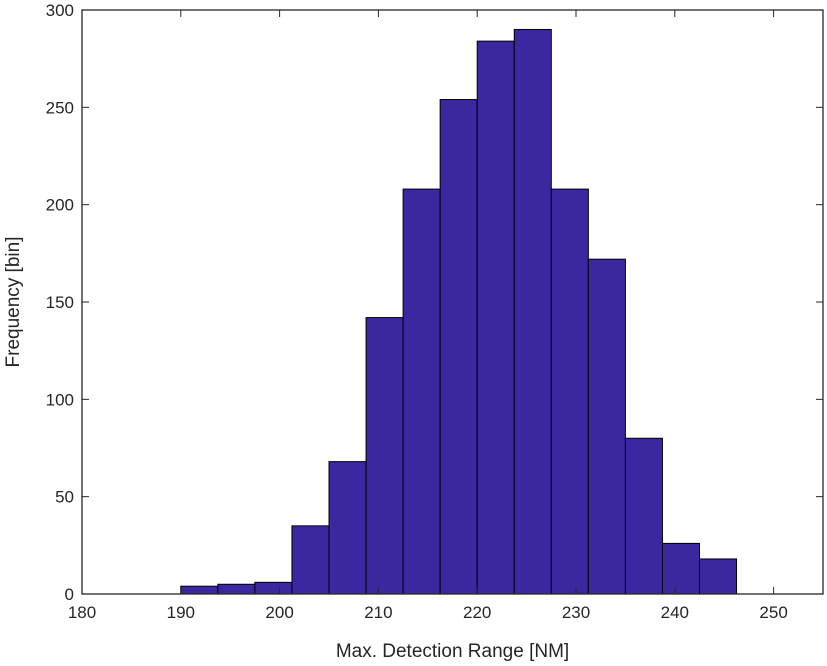  Describe the element at coordinates (279, 612) in the screenshot. I see `x-tick-label: 200` at that location.